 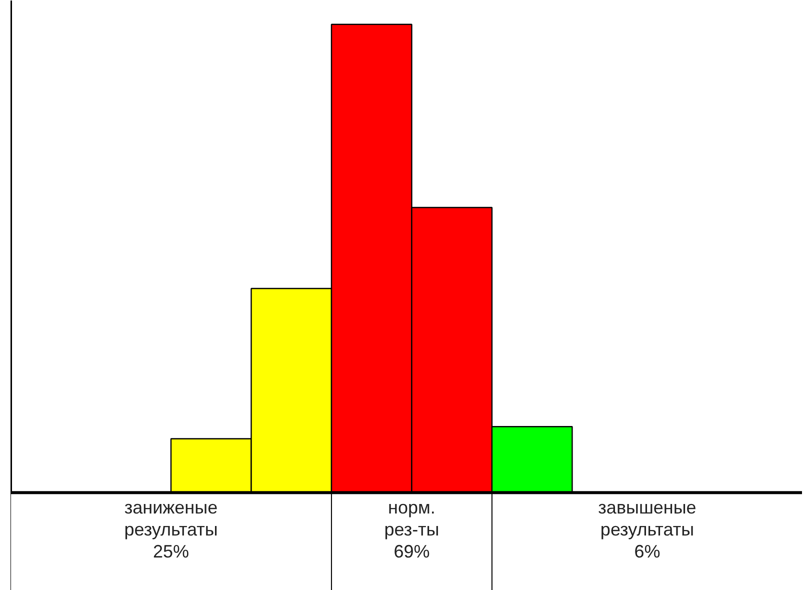 What do you see at coordinates (171, 529) in the screenshot?
I see `text: заниженые результаты 25%` at bounding box center [171, 529].